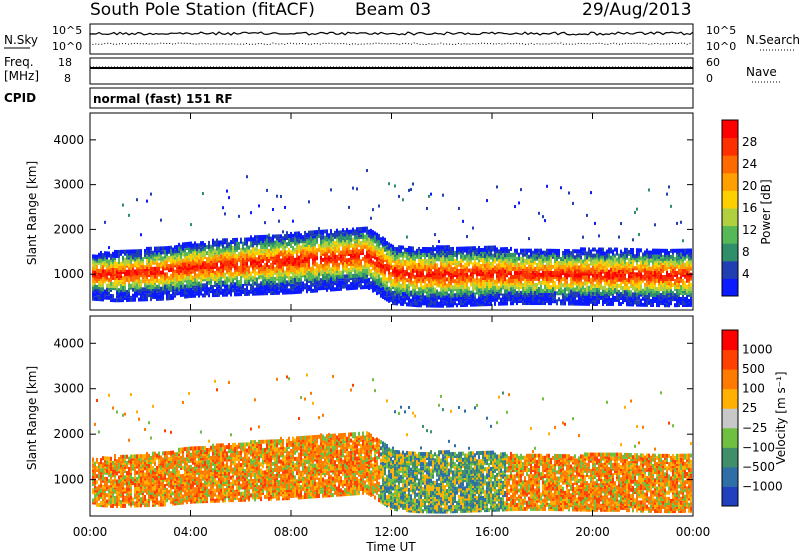 The width and height of the screenshot is (800, 554). I want to click on station-title: South Pole Station (fitACF), so click(202, 10).